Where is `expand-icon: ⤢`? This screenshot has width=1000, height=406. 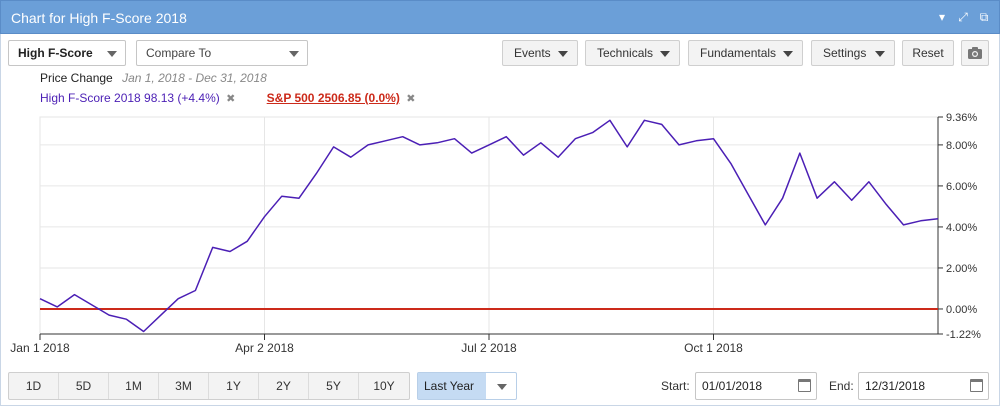
expand-icon: ⤢ is located at coordinates (963, 17).